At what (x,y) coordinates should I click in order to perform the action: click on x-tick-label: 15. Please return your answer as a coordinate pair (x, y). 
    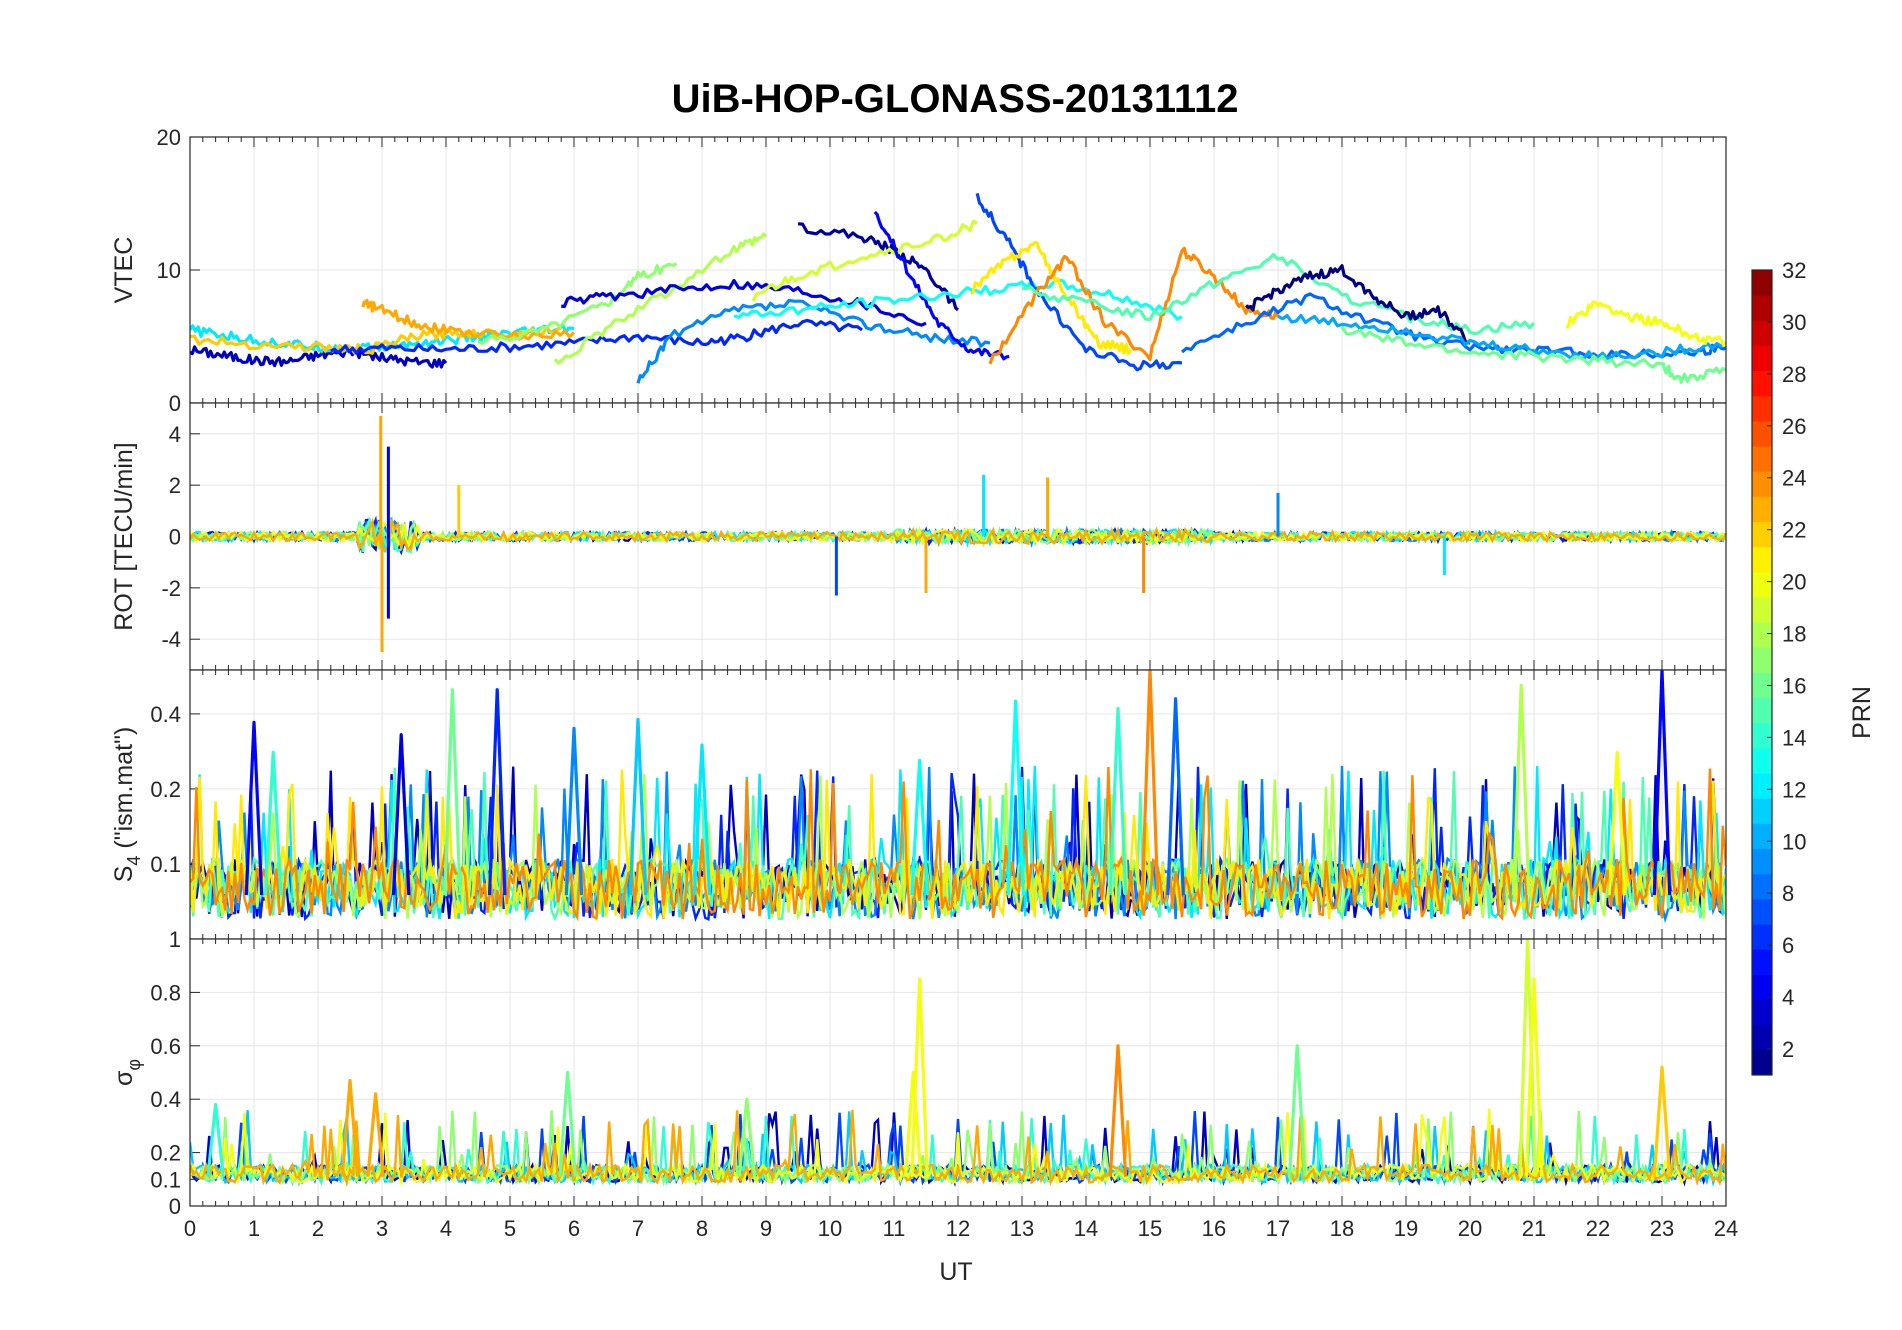
    Looking at the image, I should click on (1150, 1228).